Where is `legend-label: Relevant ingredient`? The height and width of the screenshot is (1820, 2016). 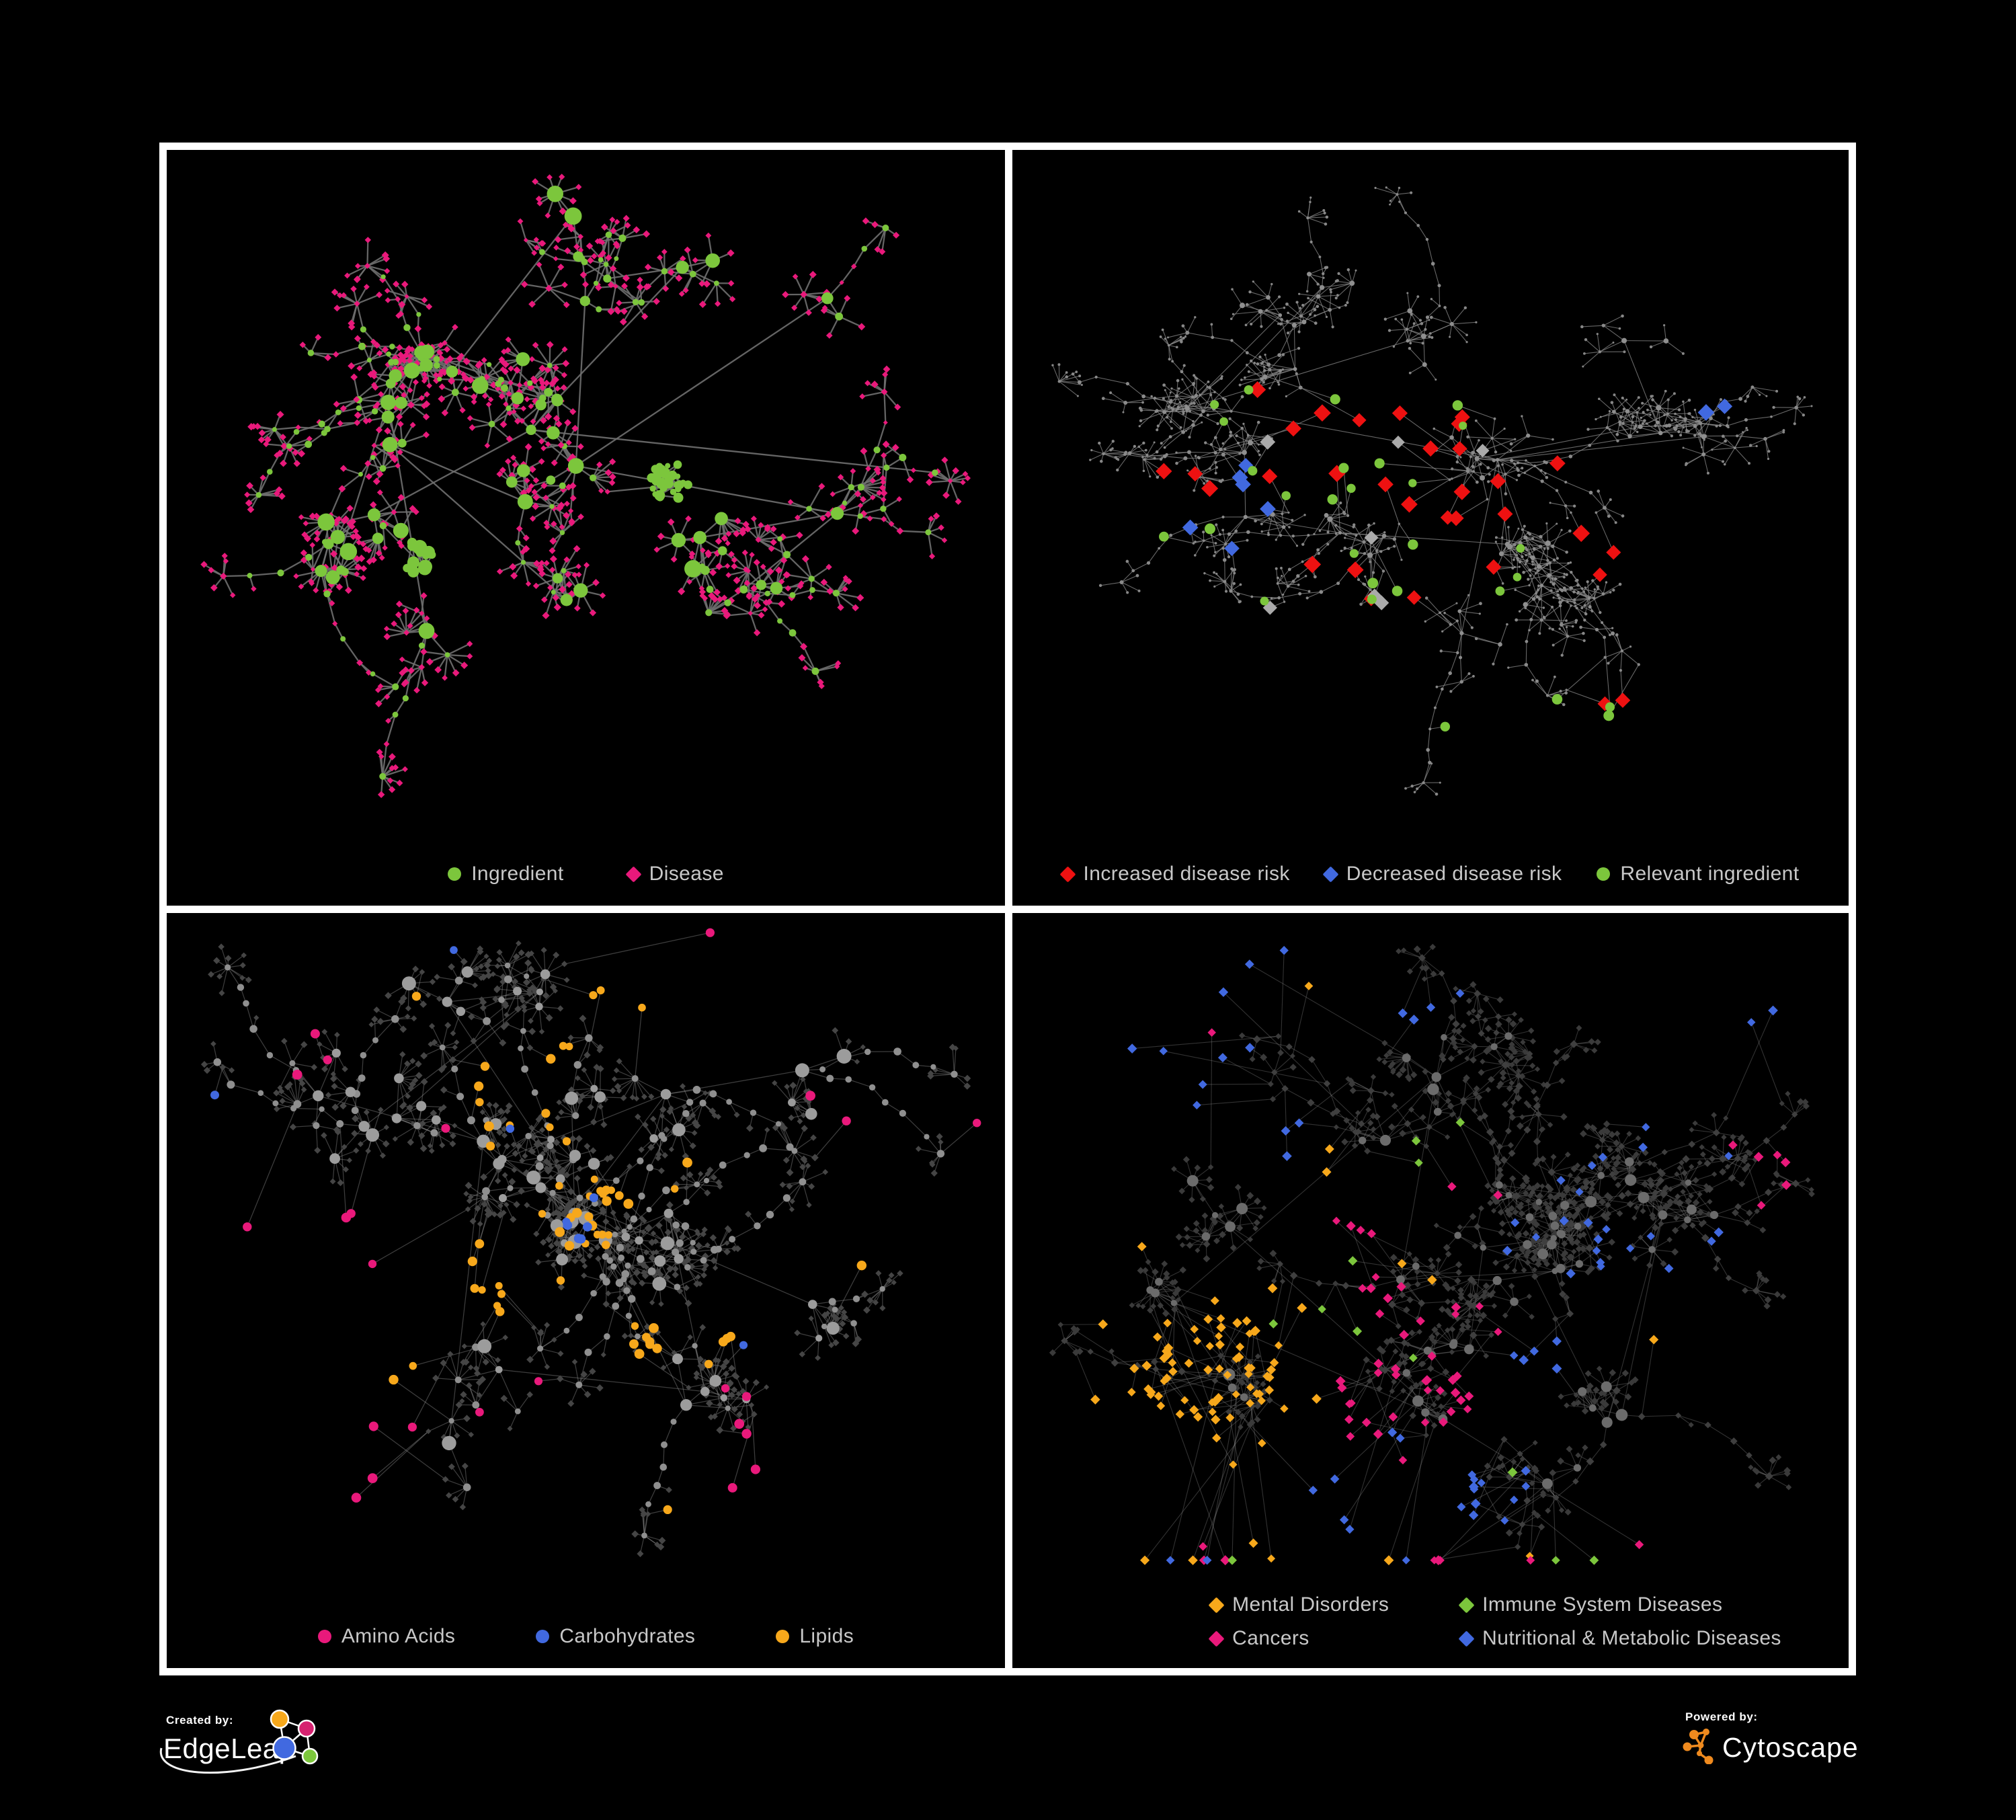
legend-label: Relevant ingredient is located at coordinates (1710, 874).